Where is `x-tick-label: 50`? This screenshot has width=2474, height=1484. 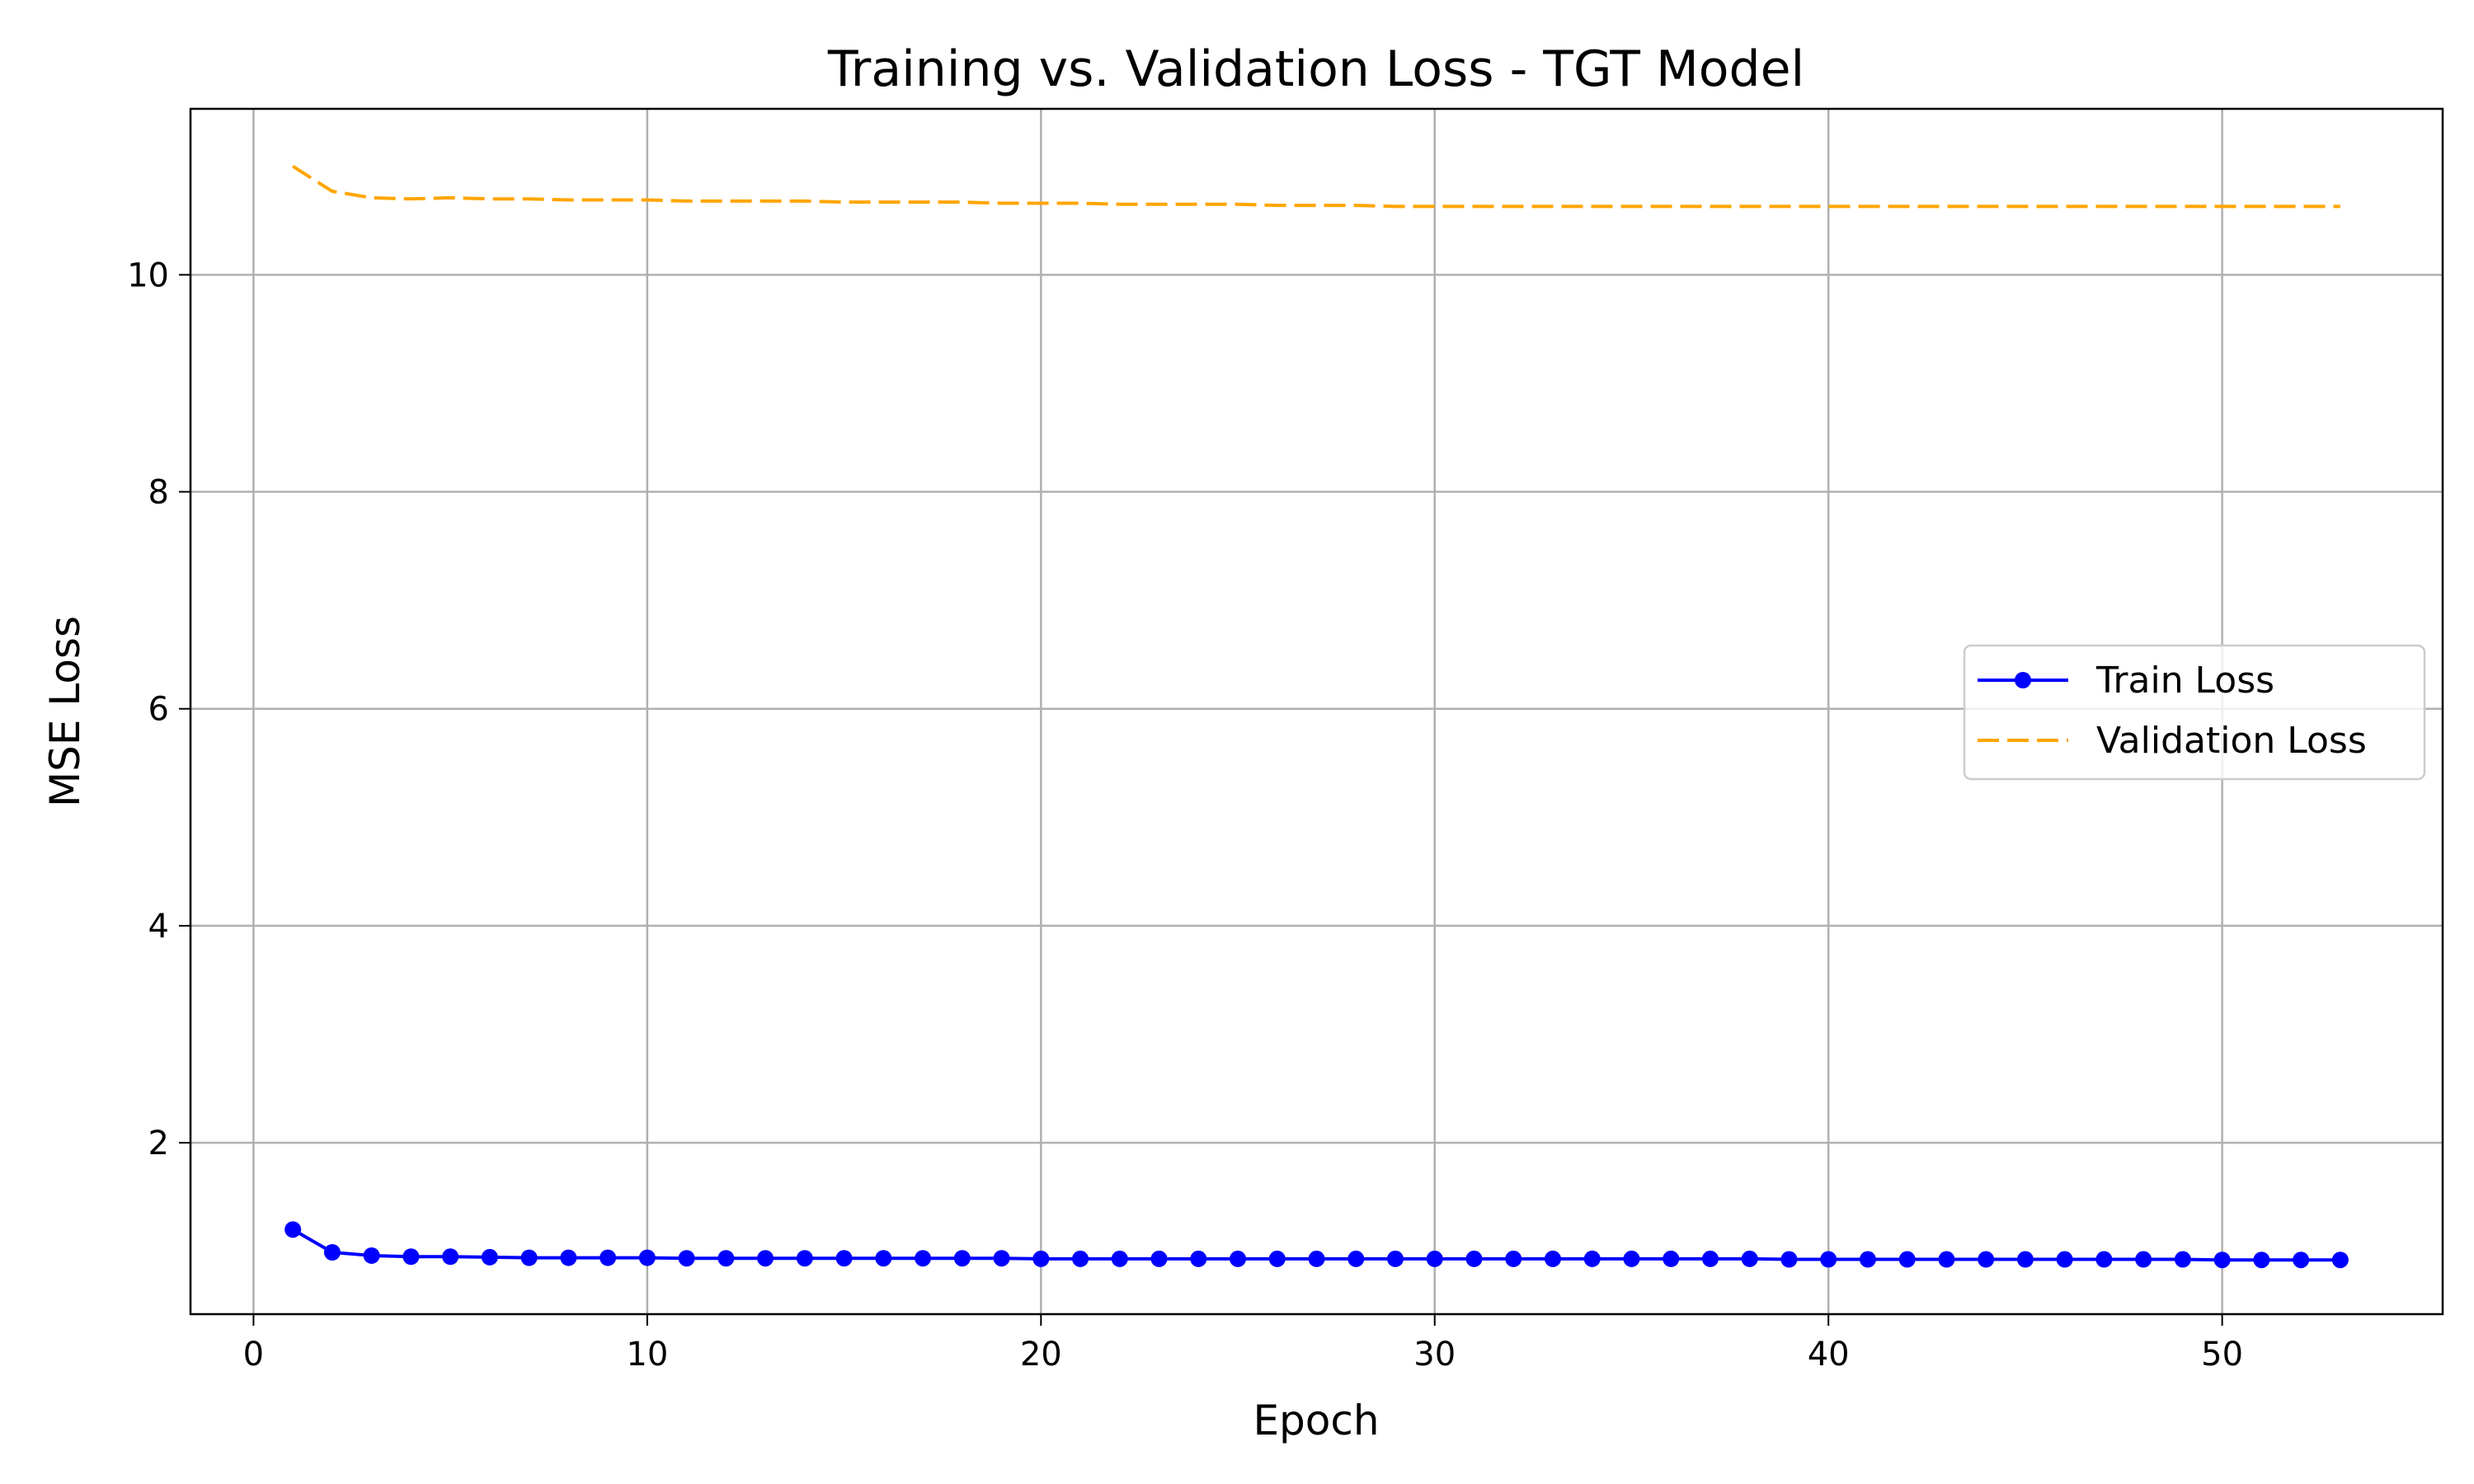 x-tick-label: 50 is located at coordinates (2222, 1355).